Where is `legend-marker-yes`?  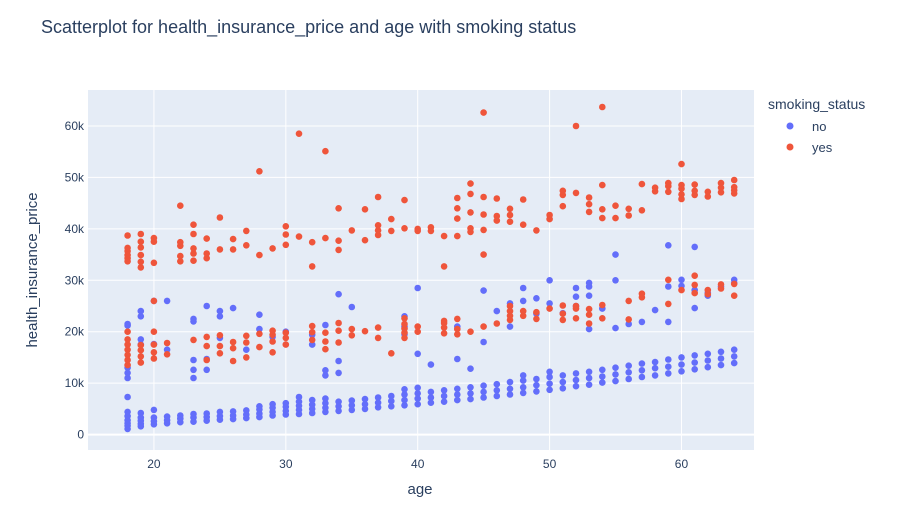
legend-marker-yes is located at coordinates (790, 147).